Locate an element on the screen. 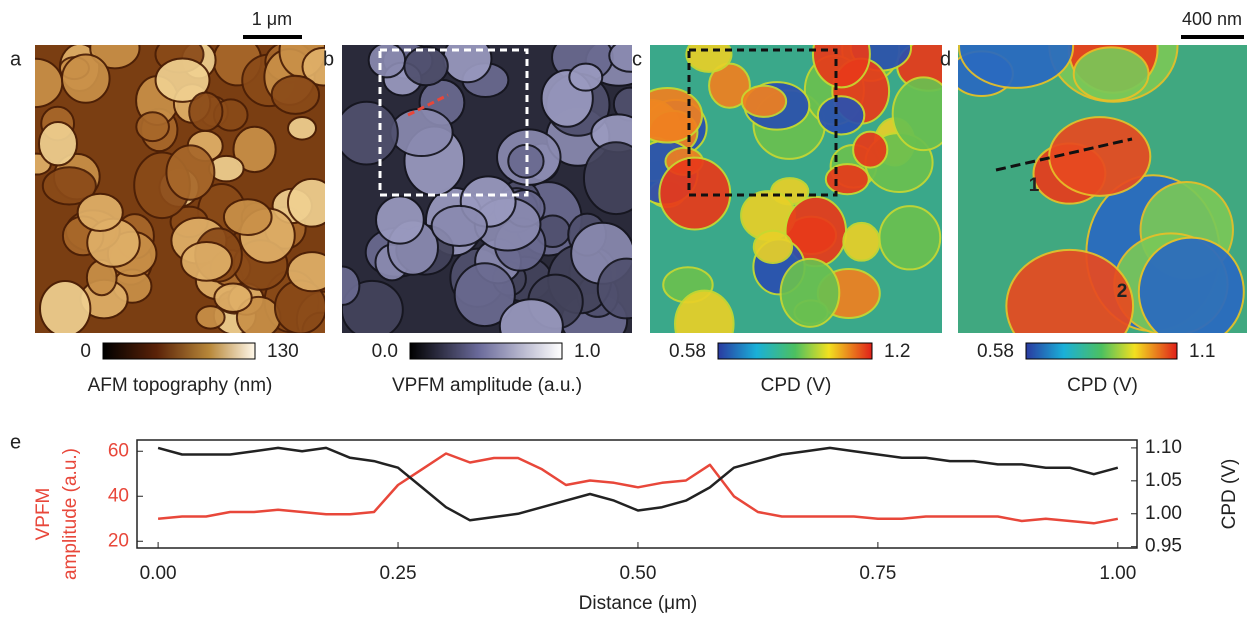 The height and width of the screenshot is (618, 1247). panel-letter: c is located at coordinates (637, 59).